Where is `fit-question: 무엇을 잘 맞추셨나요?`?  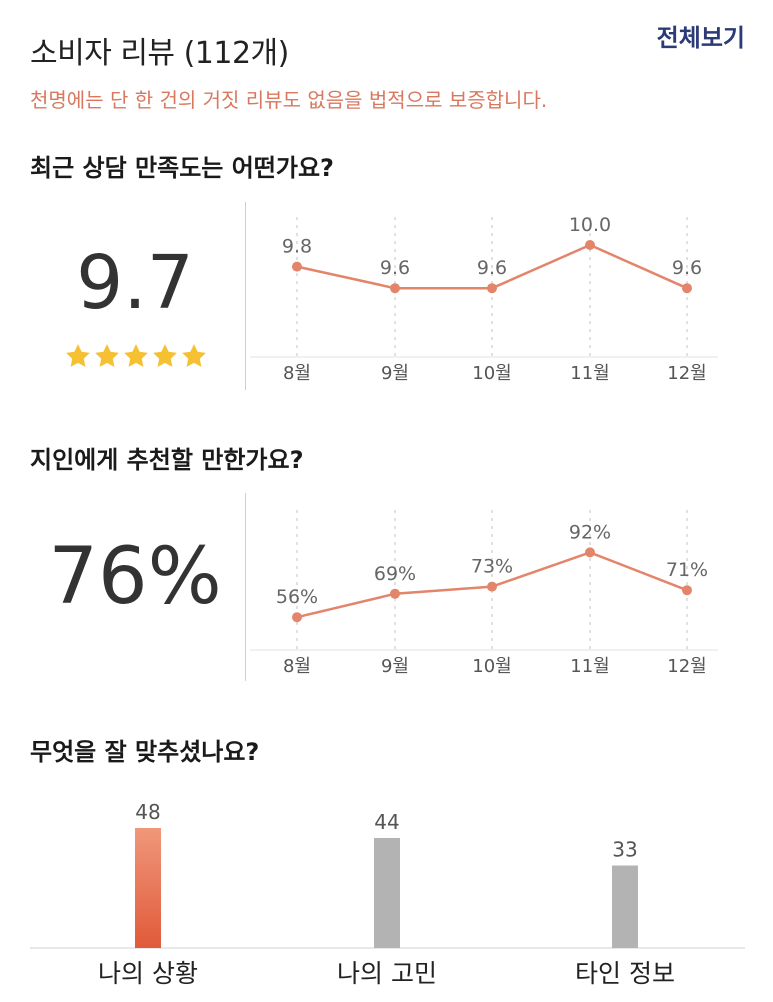
fit-question: 무엇을 잘 맞추셨나요? is located at coordinates (145, 752).